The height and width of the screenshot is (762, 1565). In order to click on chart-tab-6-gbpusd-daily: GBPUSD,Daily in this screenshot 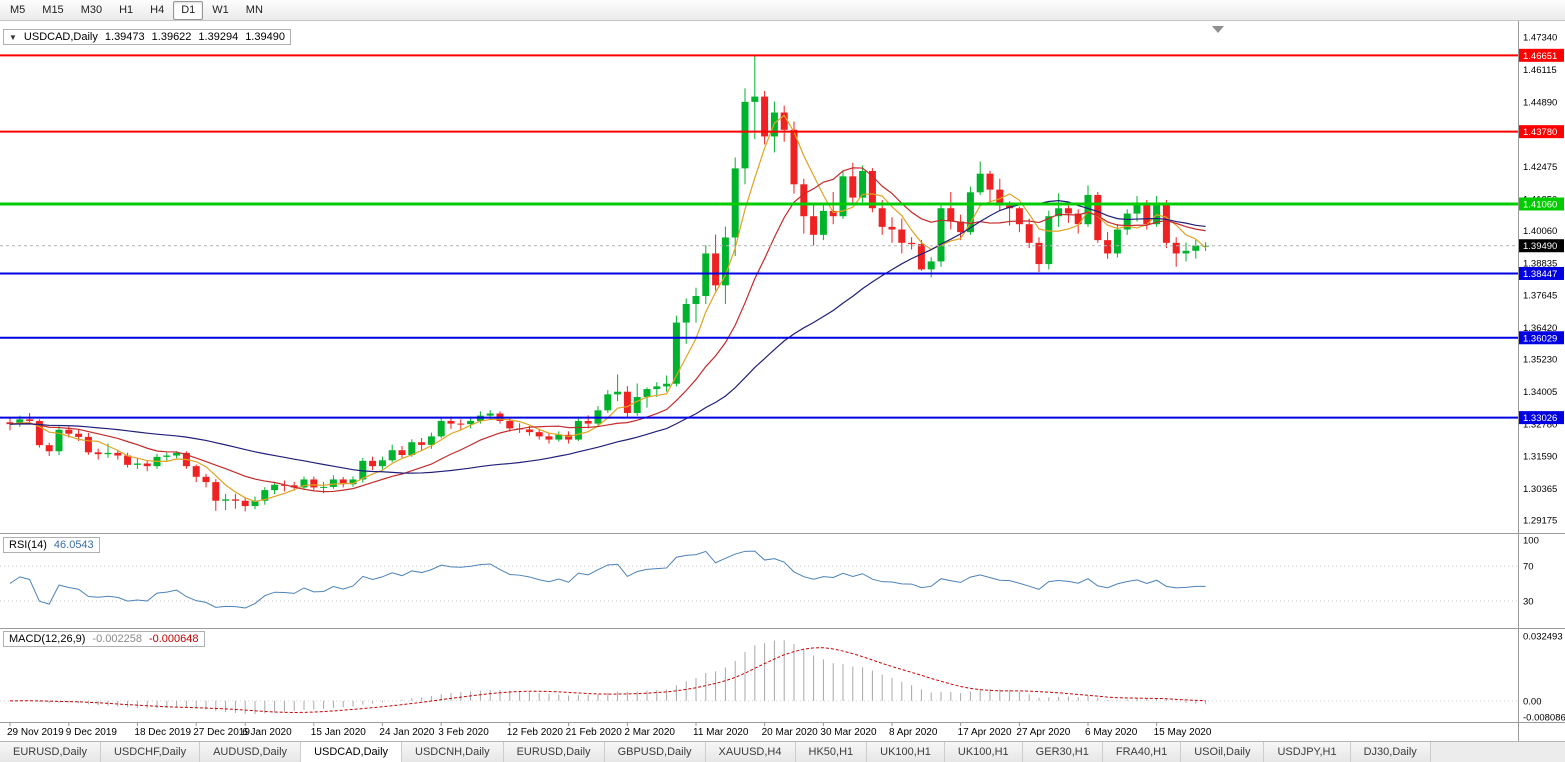, I will do `click(655, 752)`.